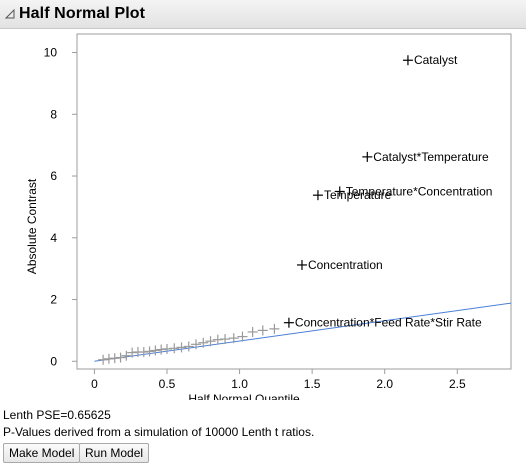  I want to click on point-label: Concentration, so click(345, 265).